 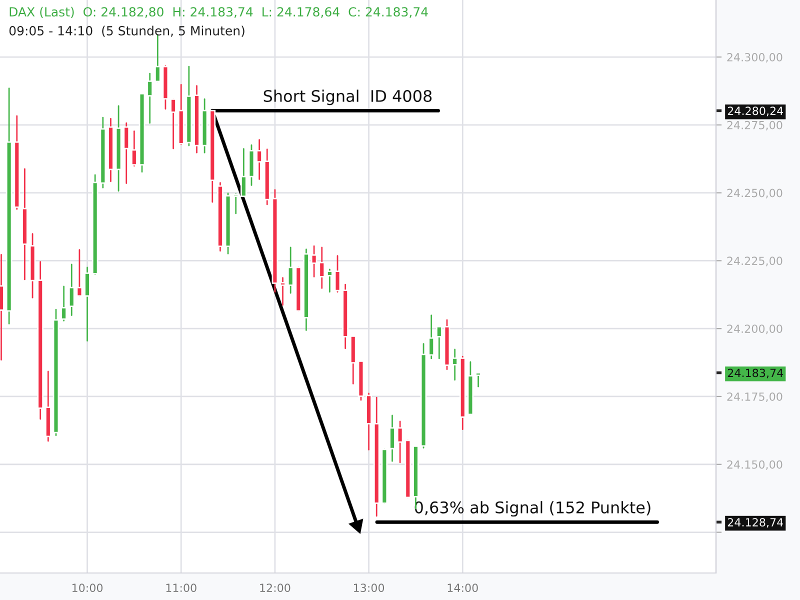 What do you see at coordinates (754, 58) in the screenshot?
I see `y-tick-label: 24.300,00` at bounding box center [754, 58].